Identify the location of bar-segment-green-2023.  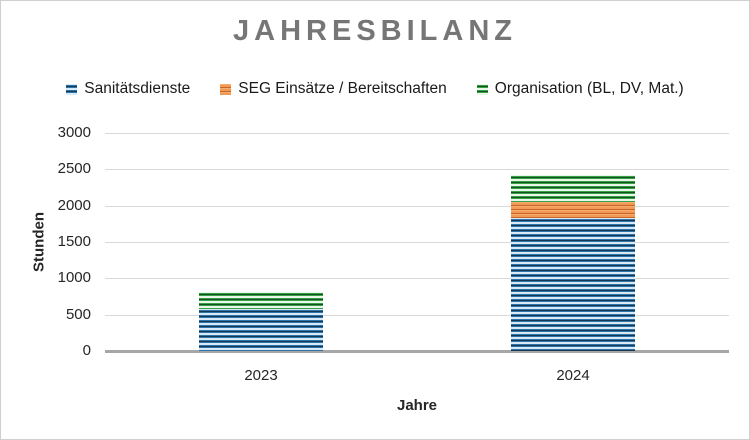
(261, 300).